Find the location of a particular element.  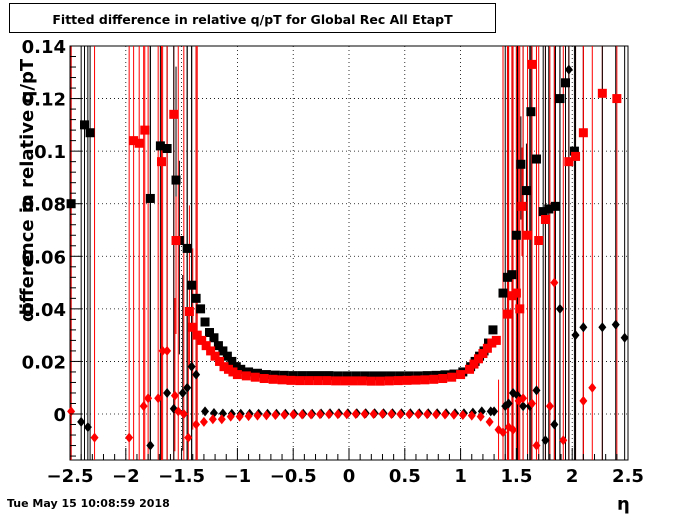

y-tick-label: 0.04 is located at coordinates (44, 310).